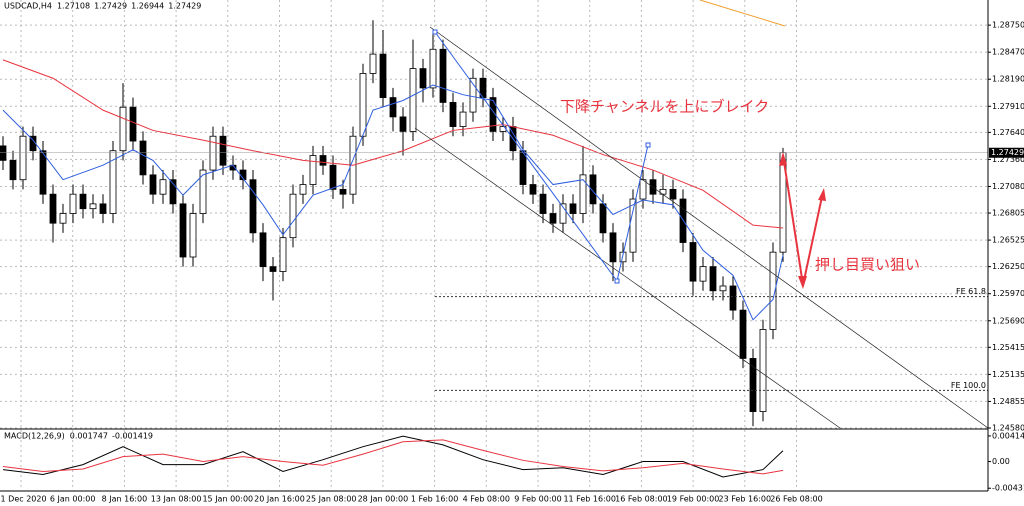  What do you see at coordinates (1008, 52) in the screenshot?
I see `y-tick-label: 1.28470` at bounding box center [1008, 52].